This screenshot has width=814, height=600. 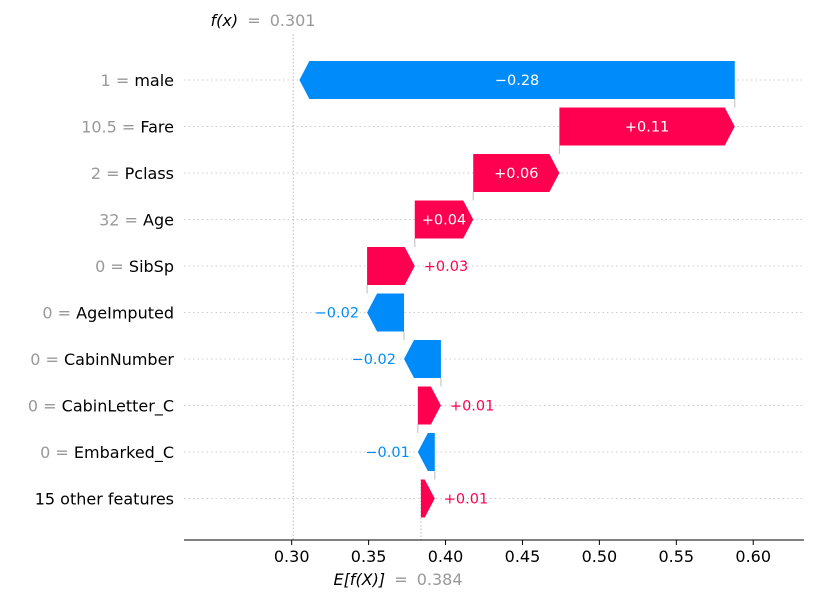 What do you see at coordinates (753, 556) in the screenshot?
I see `x-axis-tick-label: 0.60` at bounding box center [753, 556].